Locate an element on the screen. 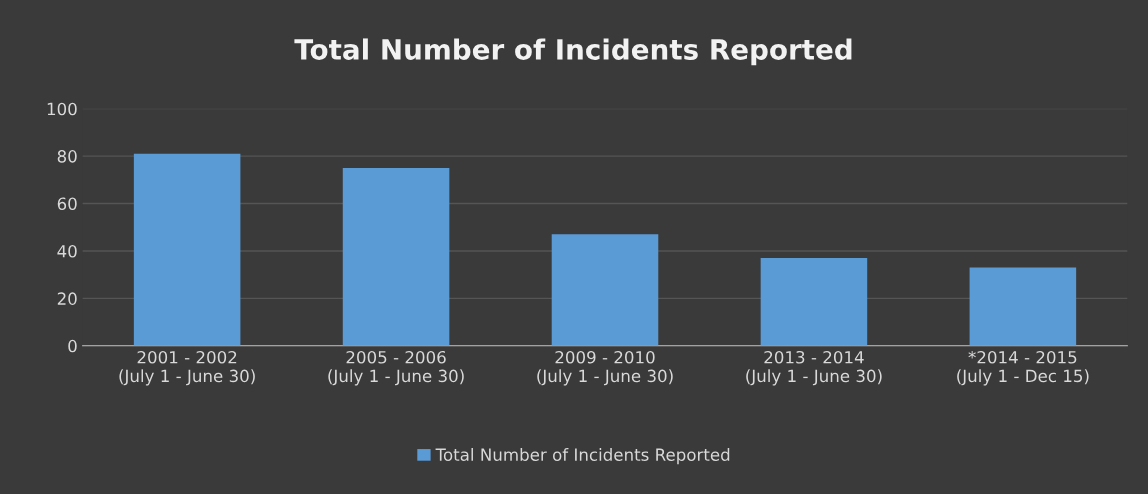 The width and height of the screenshot is (1148, 494). y-tick-label: 0 is located at coordinates (72, 346).